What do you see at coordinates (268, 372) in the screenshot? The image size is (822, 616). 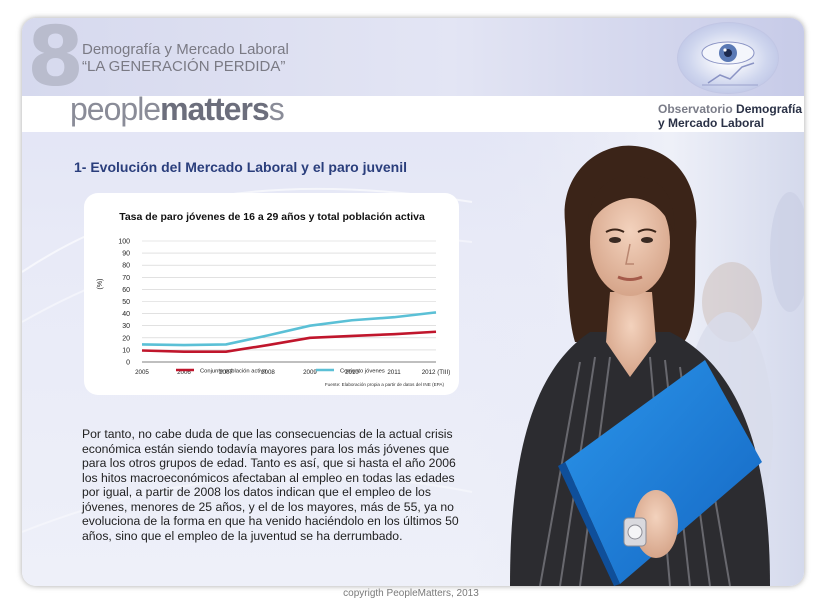 I see `x-tick-label: 2008` at bounding box center [268, 372].